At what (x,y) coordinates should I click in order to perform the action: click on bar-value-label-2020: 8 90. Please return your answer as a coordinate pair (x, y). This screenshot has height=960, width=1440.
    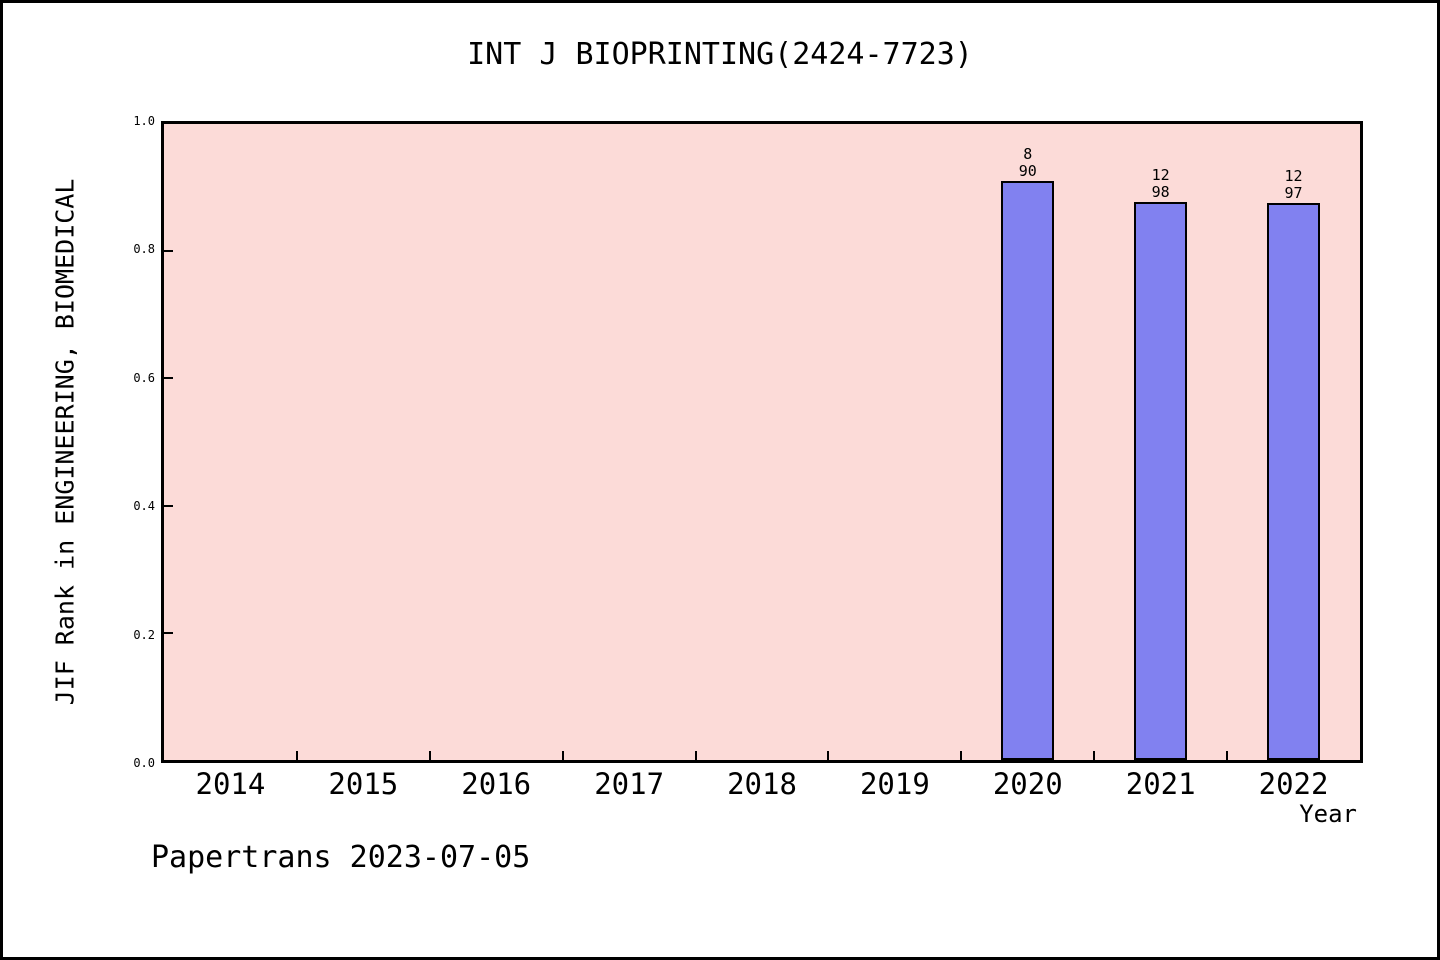
    Looking at the image, I should click on (1027, 162).